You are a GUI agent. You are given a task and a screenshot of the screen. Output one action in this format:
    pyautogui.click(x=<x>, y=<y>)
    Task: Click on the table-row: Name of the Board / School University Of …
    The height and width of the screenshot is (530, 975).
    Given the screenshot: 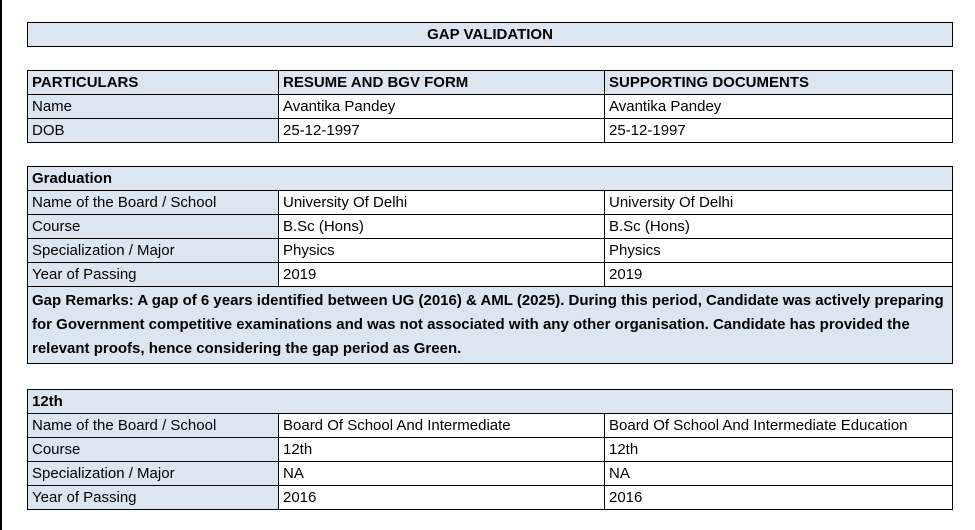 What is the action you would take?
    pyautogui.click(x=490, y=202)
    